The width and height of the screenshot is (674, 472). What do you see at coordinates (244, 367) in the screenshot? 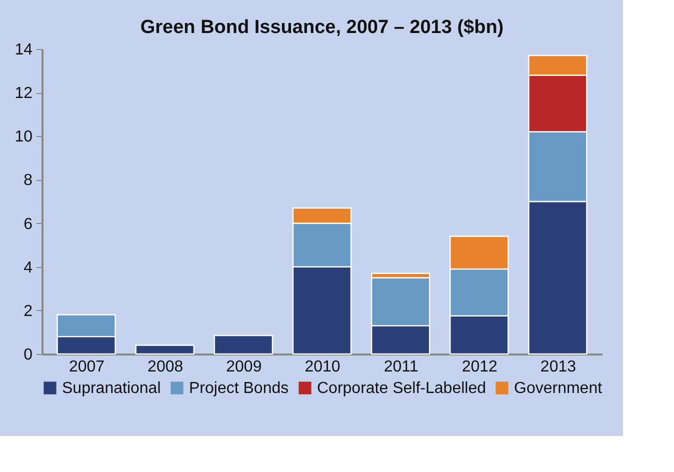
I see `x-tick-label: 2009` at bounding box center [244, 367].